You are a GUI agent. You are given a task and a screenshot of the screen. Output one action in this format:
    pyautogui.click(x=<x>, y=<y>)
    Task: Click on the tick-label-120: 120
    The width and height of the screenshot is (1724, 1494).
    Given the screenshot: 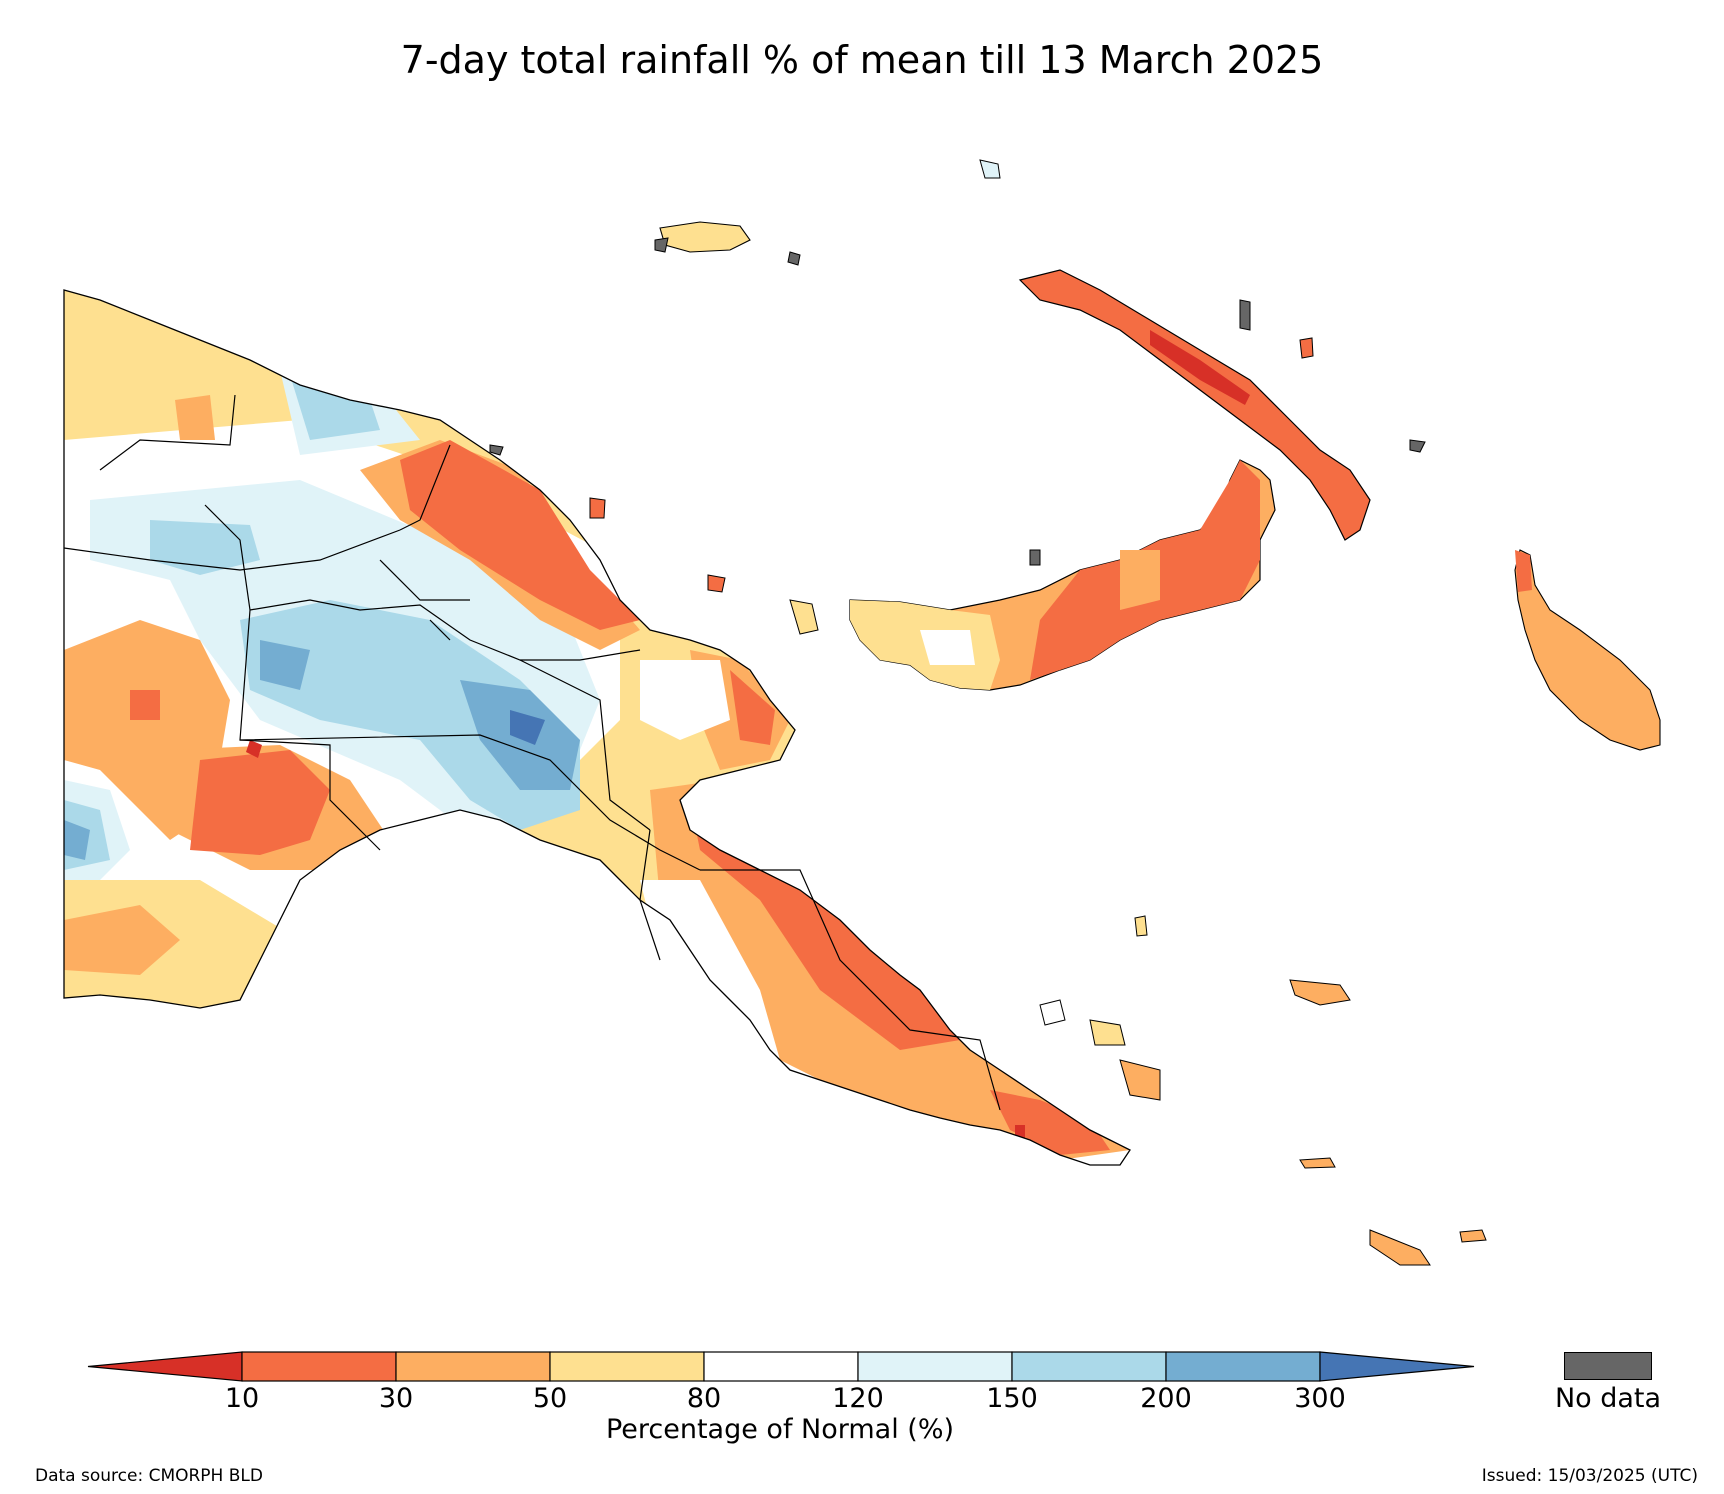 What is the action you would take?
    pyautogui.click(x=858, y=1398)
    